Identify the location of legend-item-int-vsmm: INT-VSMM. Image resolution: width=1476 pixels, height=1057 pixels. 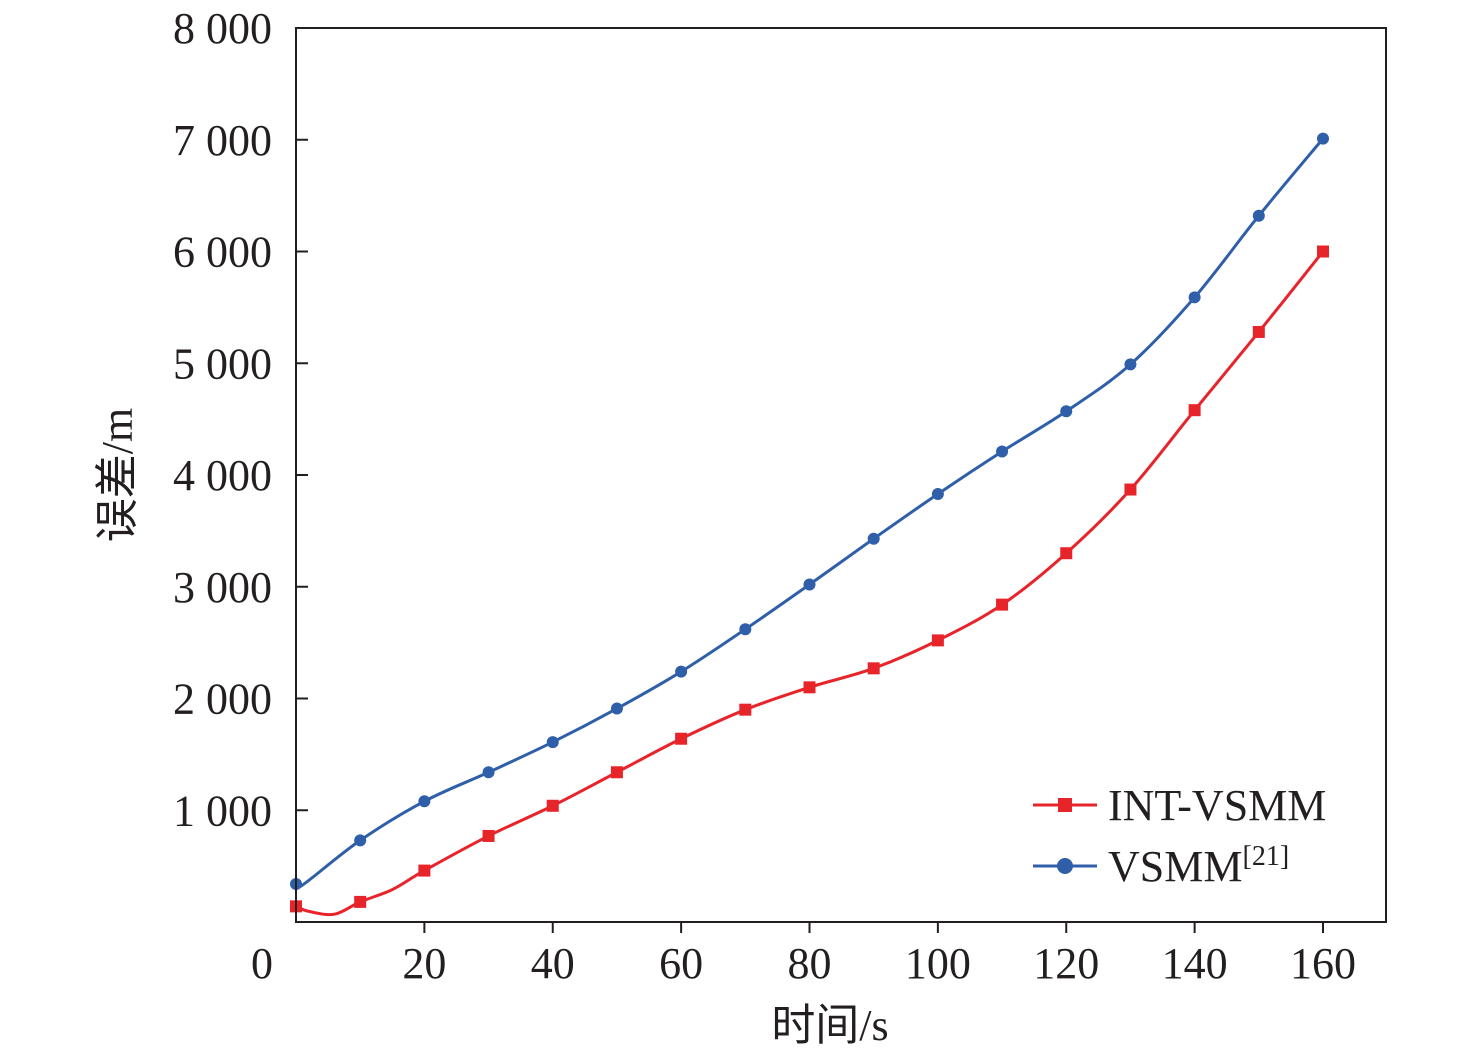
(1179, 805).